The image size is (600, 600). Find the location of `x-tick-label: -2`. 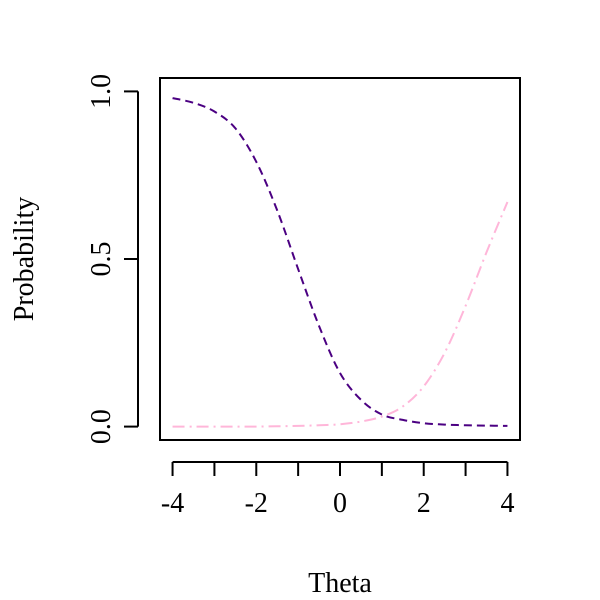

x-tick-label: -2 is located at coordinates (256, 503).